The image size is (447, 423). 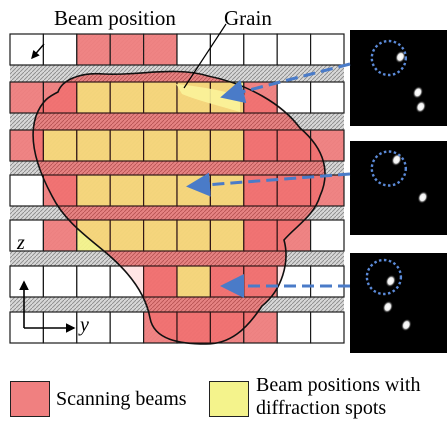 I want to click on z-axis-label: z, so click(x=21, y=243).